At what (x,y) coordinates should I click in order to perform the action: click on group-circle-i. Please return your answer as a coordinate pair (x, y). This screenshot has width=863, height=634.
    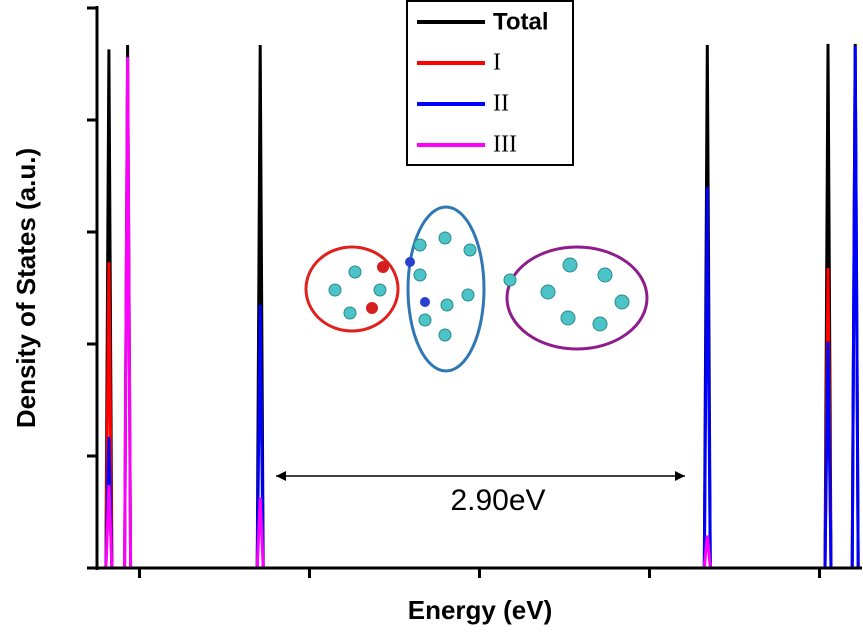
    Looking at the image, I should click on (352, 289).